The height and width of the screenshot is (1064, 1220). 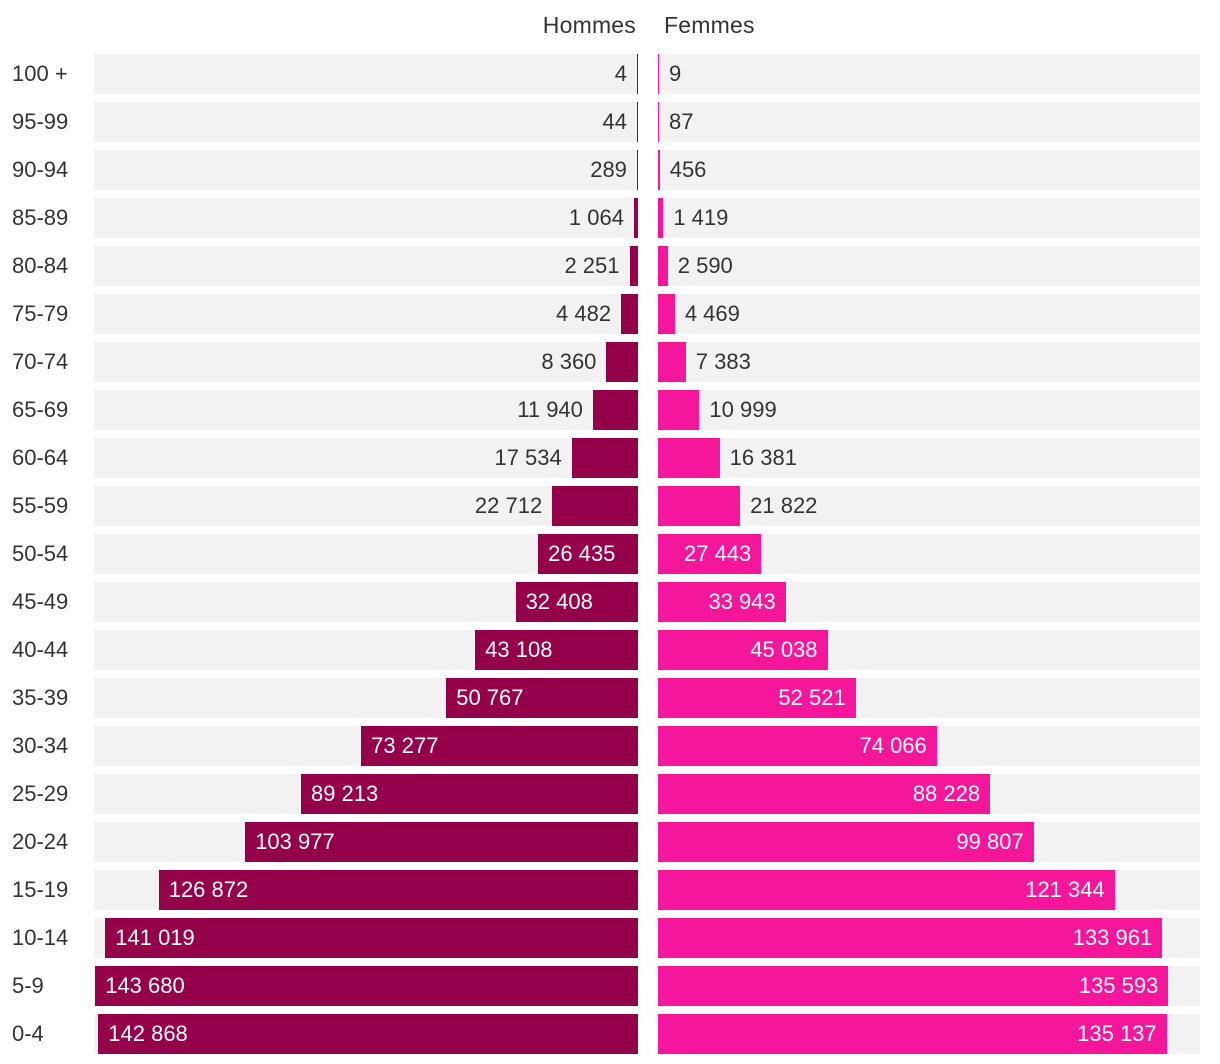 What do you see at coordinates (366, 170) in the screenshot?
I see `men-bar-track: 289` at bounding box center [366, 170].